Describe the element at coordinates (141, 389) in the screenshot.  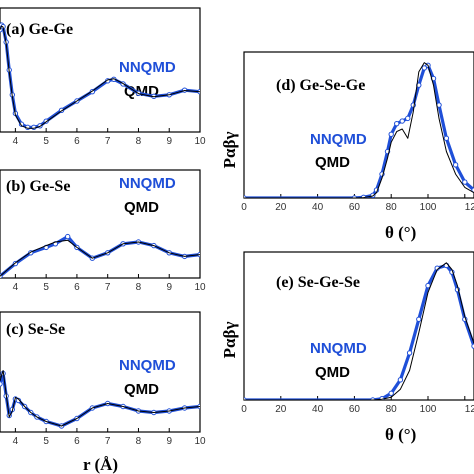
I see `legend-qmd-c: QMD` at that location.